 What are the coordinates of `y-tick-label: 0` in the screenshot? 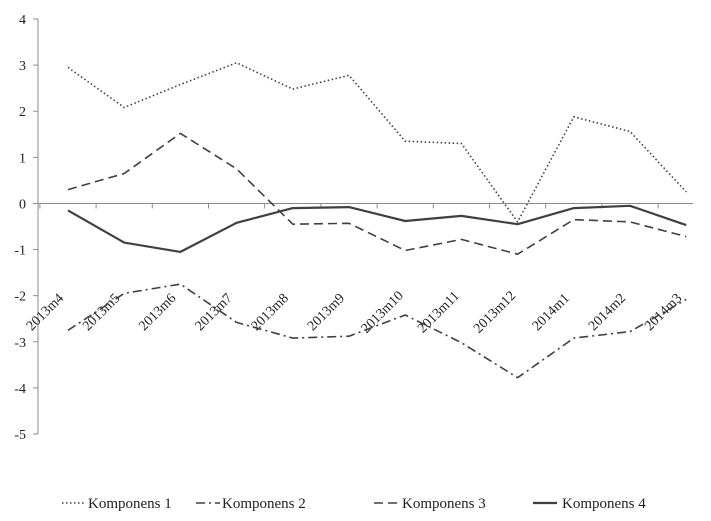 It's located at (22, 204).